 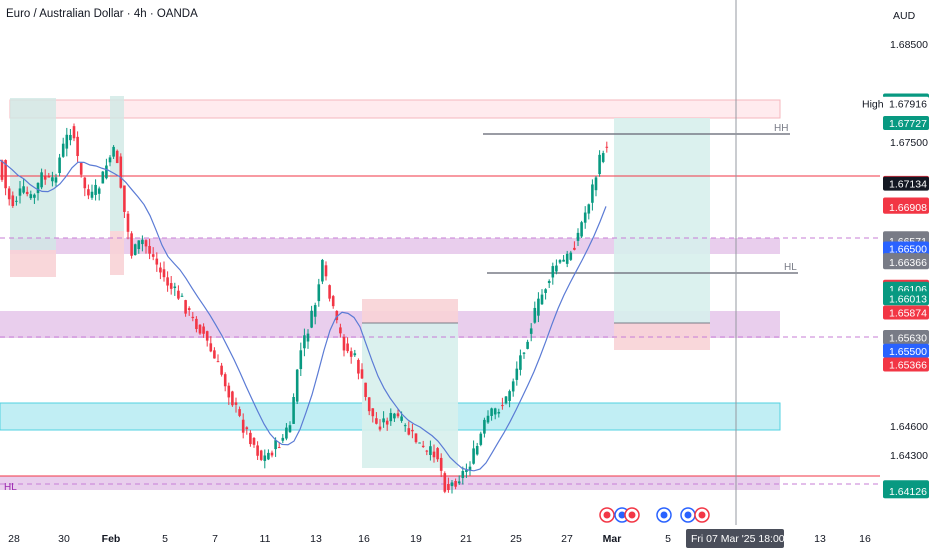 I want to click on x-tick-label: 19, so click(x=416, y=539).